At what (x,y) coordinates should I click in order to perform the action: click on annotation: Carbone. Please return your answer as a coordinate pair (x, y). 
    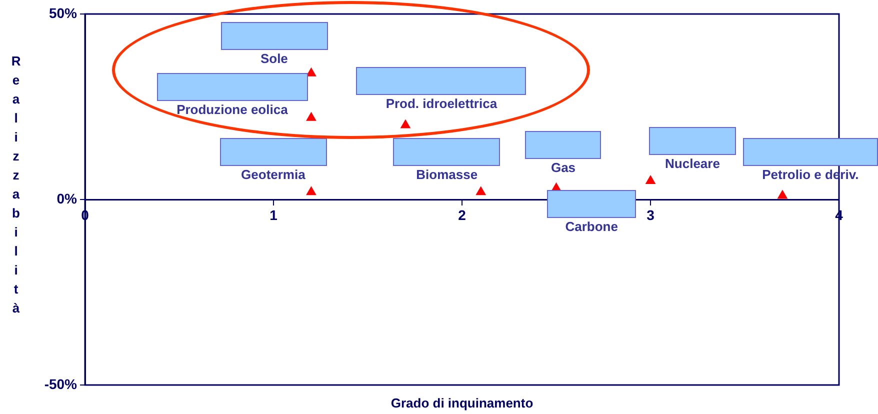
    Looking at the image, I should click on (591, 226).